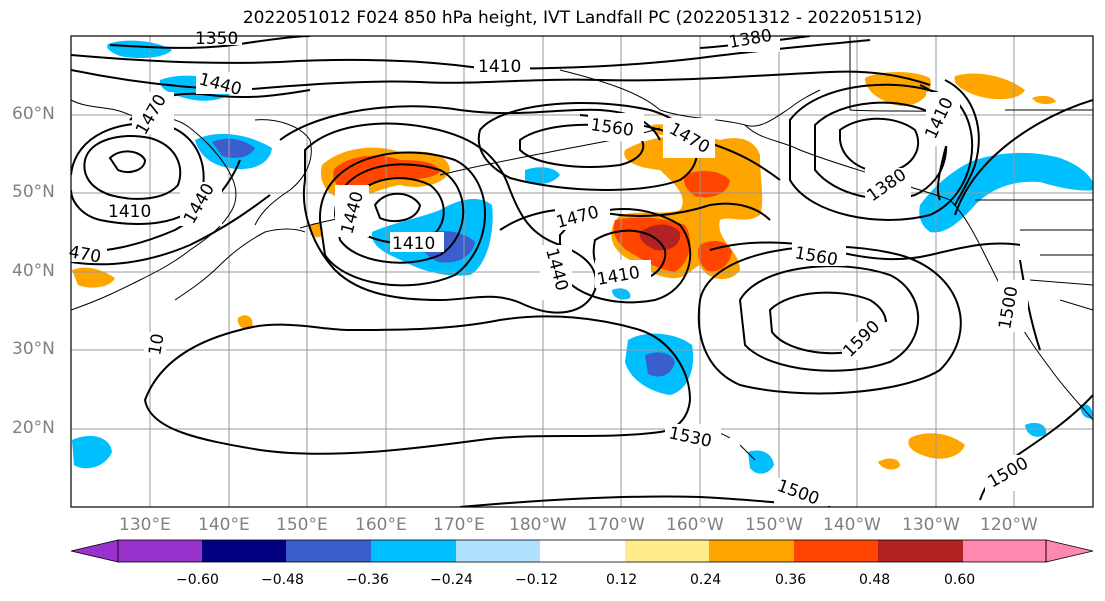 The width and height of the screenshot is (1105, 601). Describe the element at coordinates (536, 580) in the screenshot. I see `colorbar-tick-label: −0.12` at that location.